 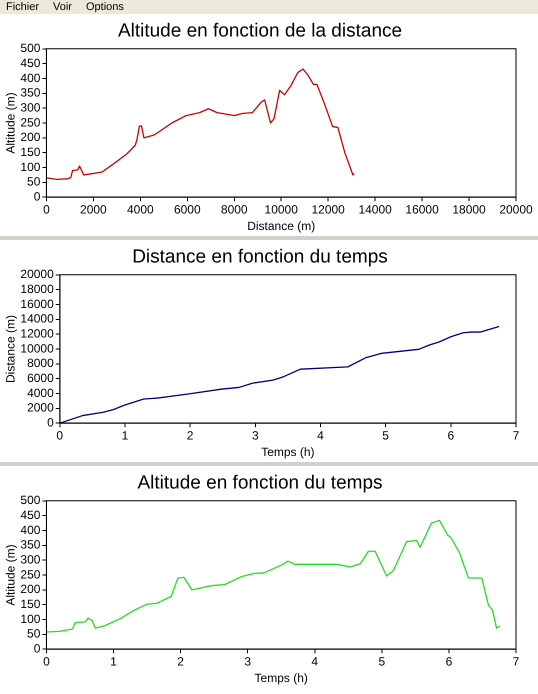 I want to click on y-tick-label: 14000, so click(x=37, y=319).